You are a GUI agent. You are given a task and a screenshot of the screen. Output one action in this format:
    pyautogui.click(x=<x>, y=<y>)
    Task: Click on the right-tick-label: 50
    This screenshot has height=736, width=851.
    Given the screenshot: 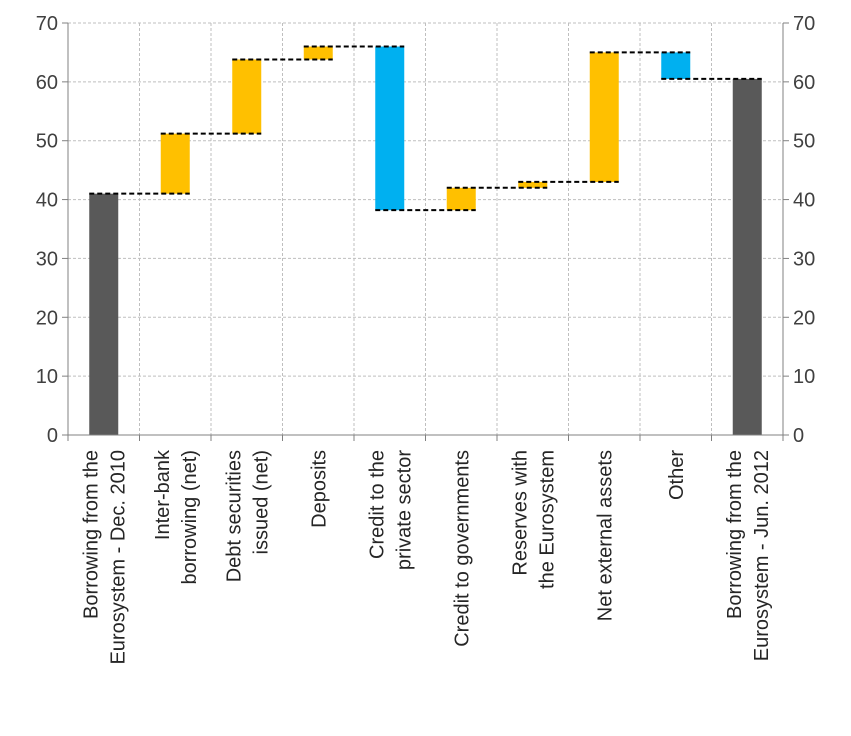 What is the action you would take?
    pyautogui.click(x=804, y=142)
    